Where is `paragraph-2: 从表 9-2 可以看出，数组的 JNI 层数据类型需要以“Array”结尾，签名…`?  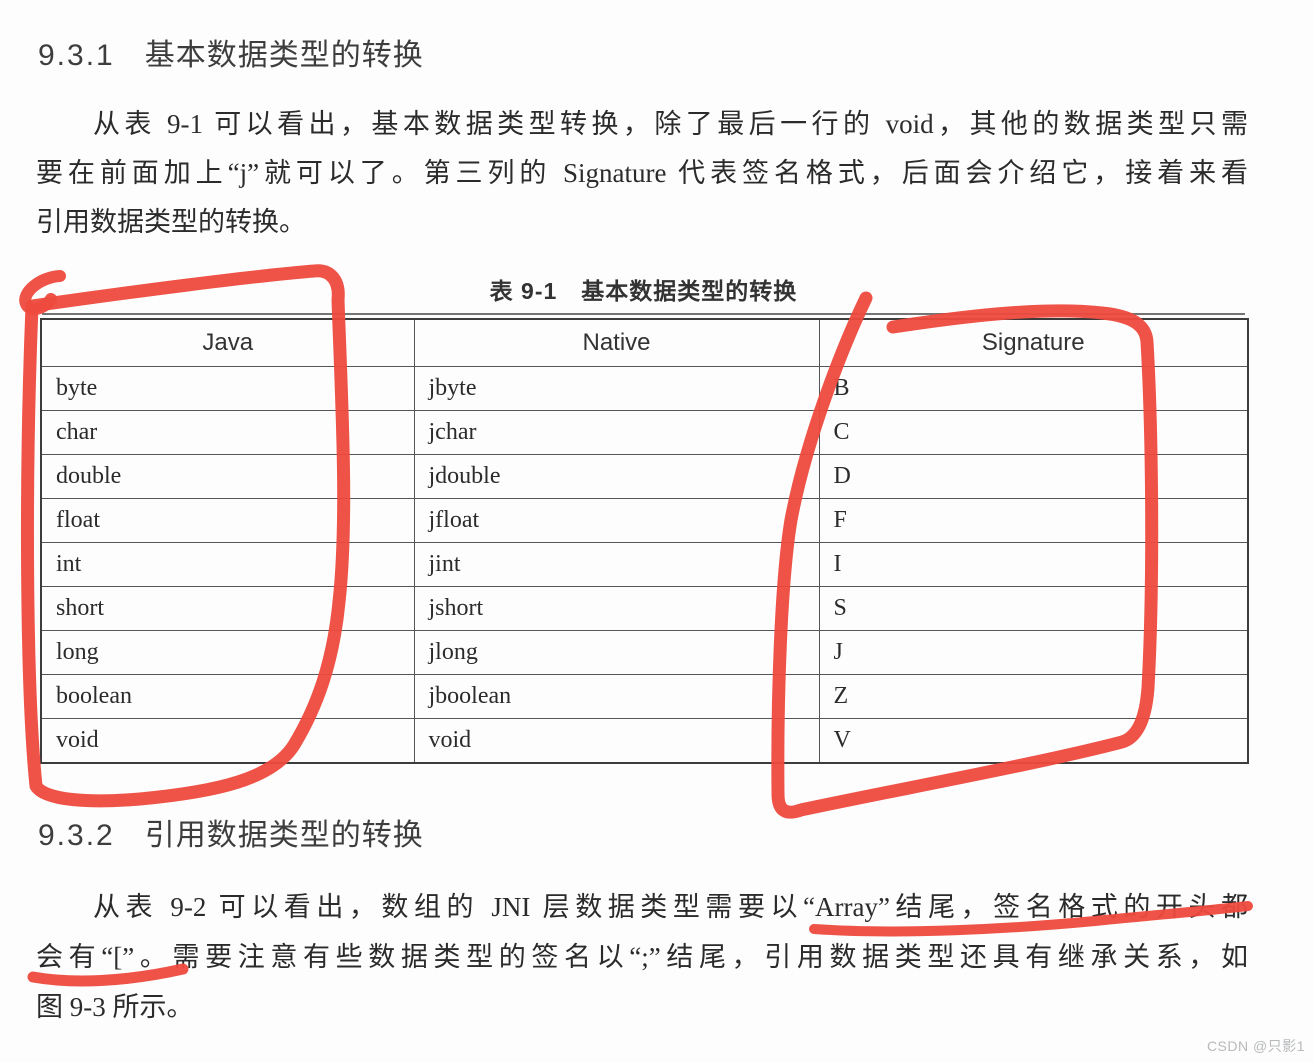 paragraph-2: 从表 9-2 可以看出，数组的 JNI 层数据类型需要以“Array”结尾，签名… is located at coordinates (642, 957).